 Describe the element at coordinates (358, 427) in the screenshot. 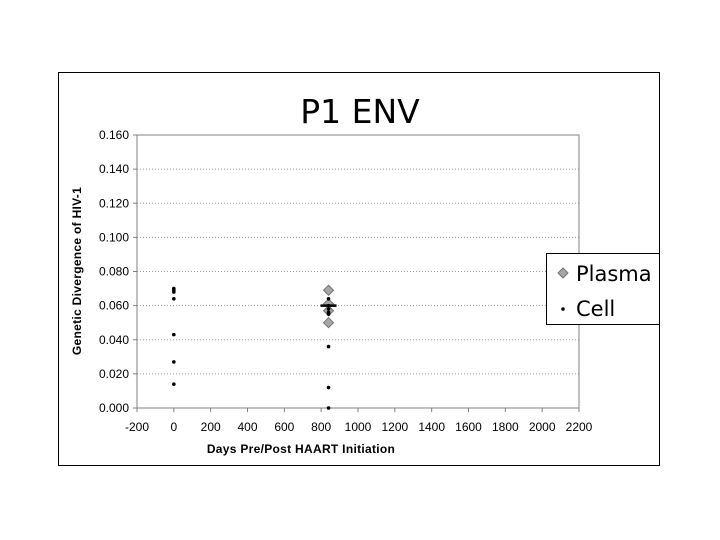

I see `x-tick-label: 1000` at that location.